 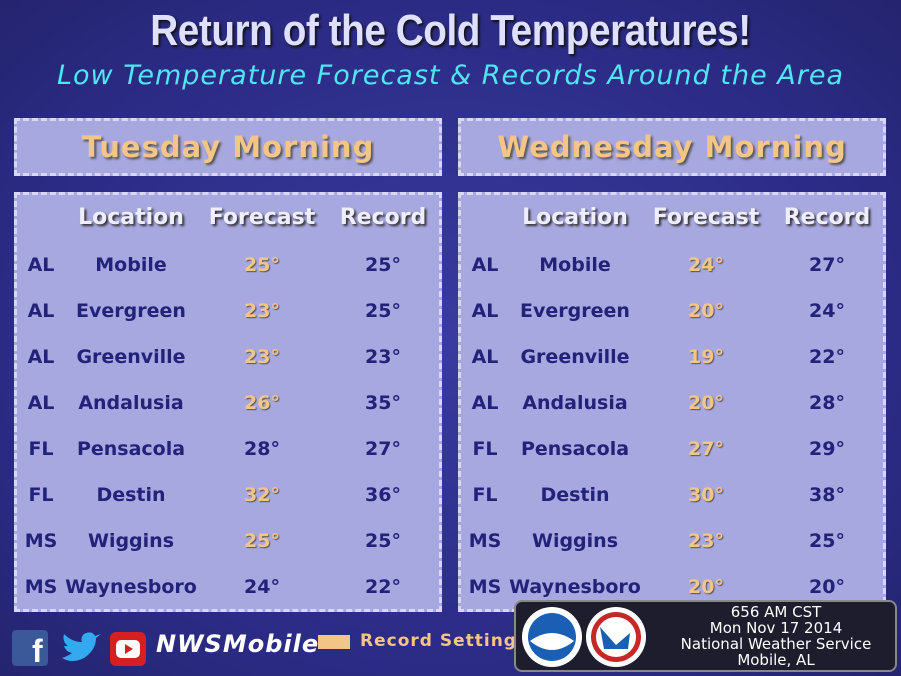 What do you see at coordinates (776, 644) in the screenshot?
I see `info-line: National Weather Service` at bounding box center [776, 644].